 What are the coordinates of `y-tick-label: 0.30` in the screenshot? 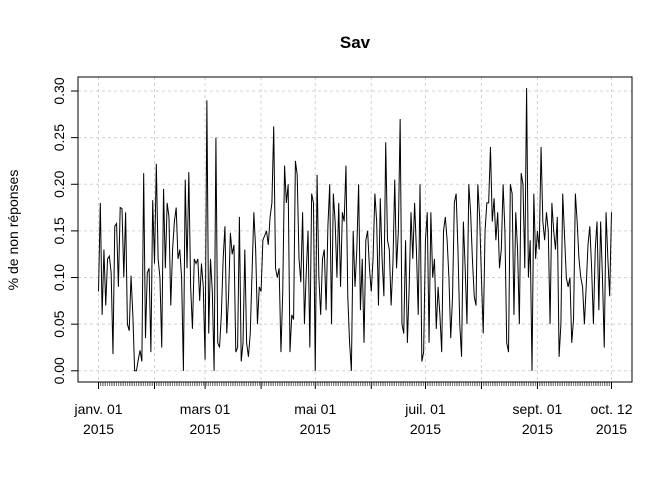 It's located at (59, 90).